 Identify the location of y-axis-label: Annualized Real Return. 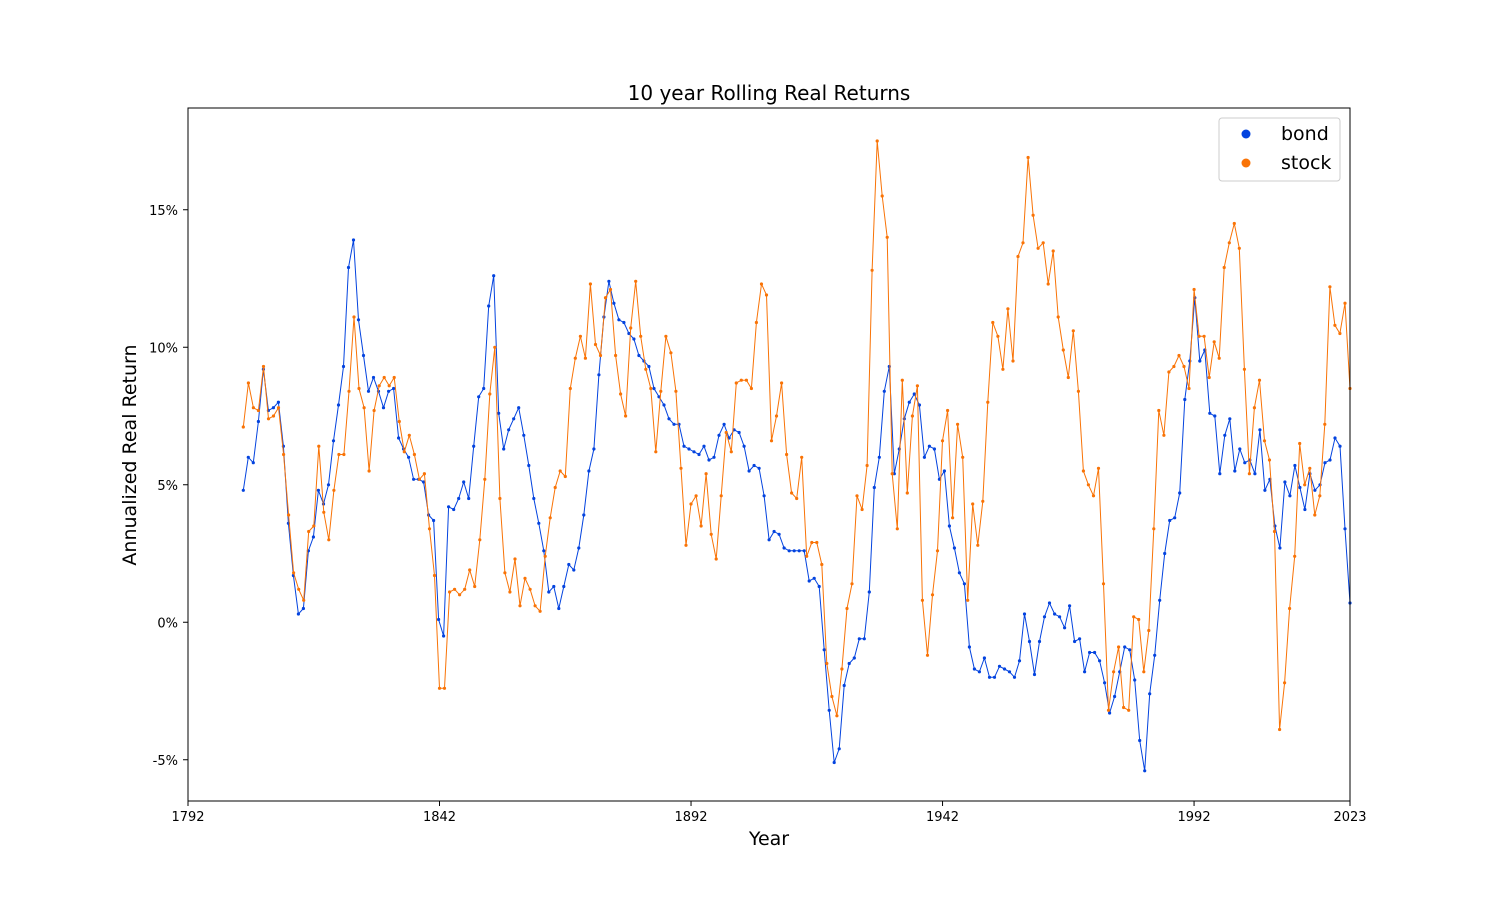
(130, 454).